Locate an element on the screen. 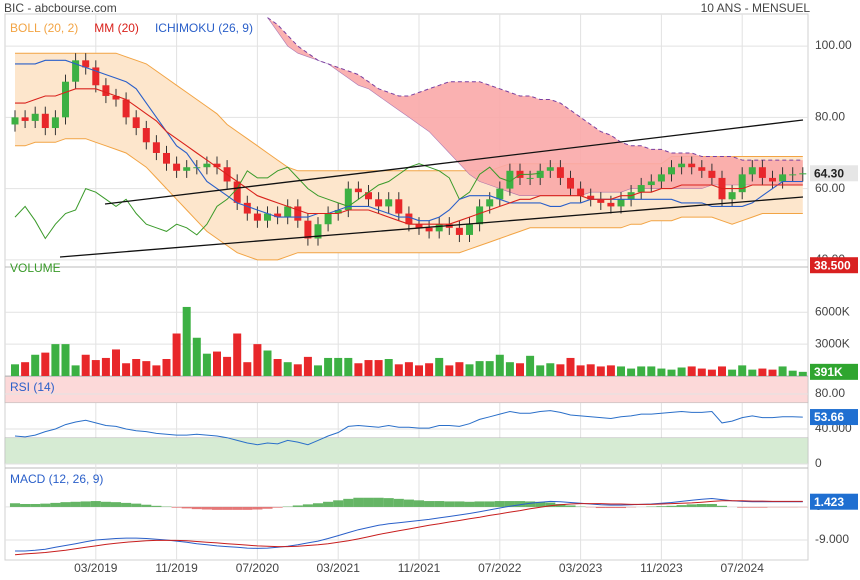 Image resolution: width=860 pixels, height=580 pixels. y-tick-label: 3000K is located at coordinates (832, 343).